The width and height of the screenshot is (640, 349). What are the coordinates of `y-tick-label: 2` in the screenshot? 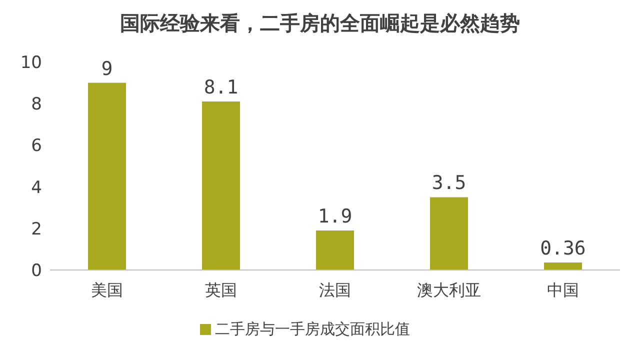 It's located at (36, 229).